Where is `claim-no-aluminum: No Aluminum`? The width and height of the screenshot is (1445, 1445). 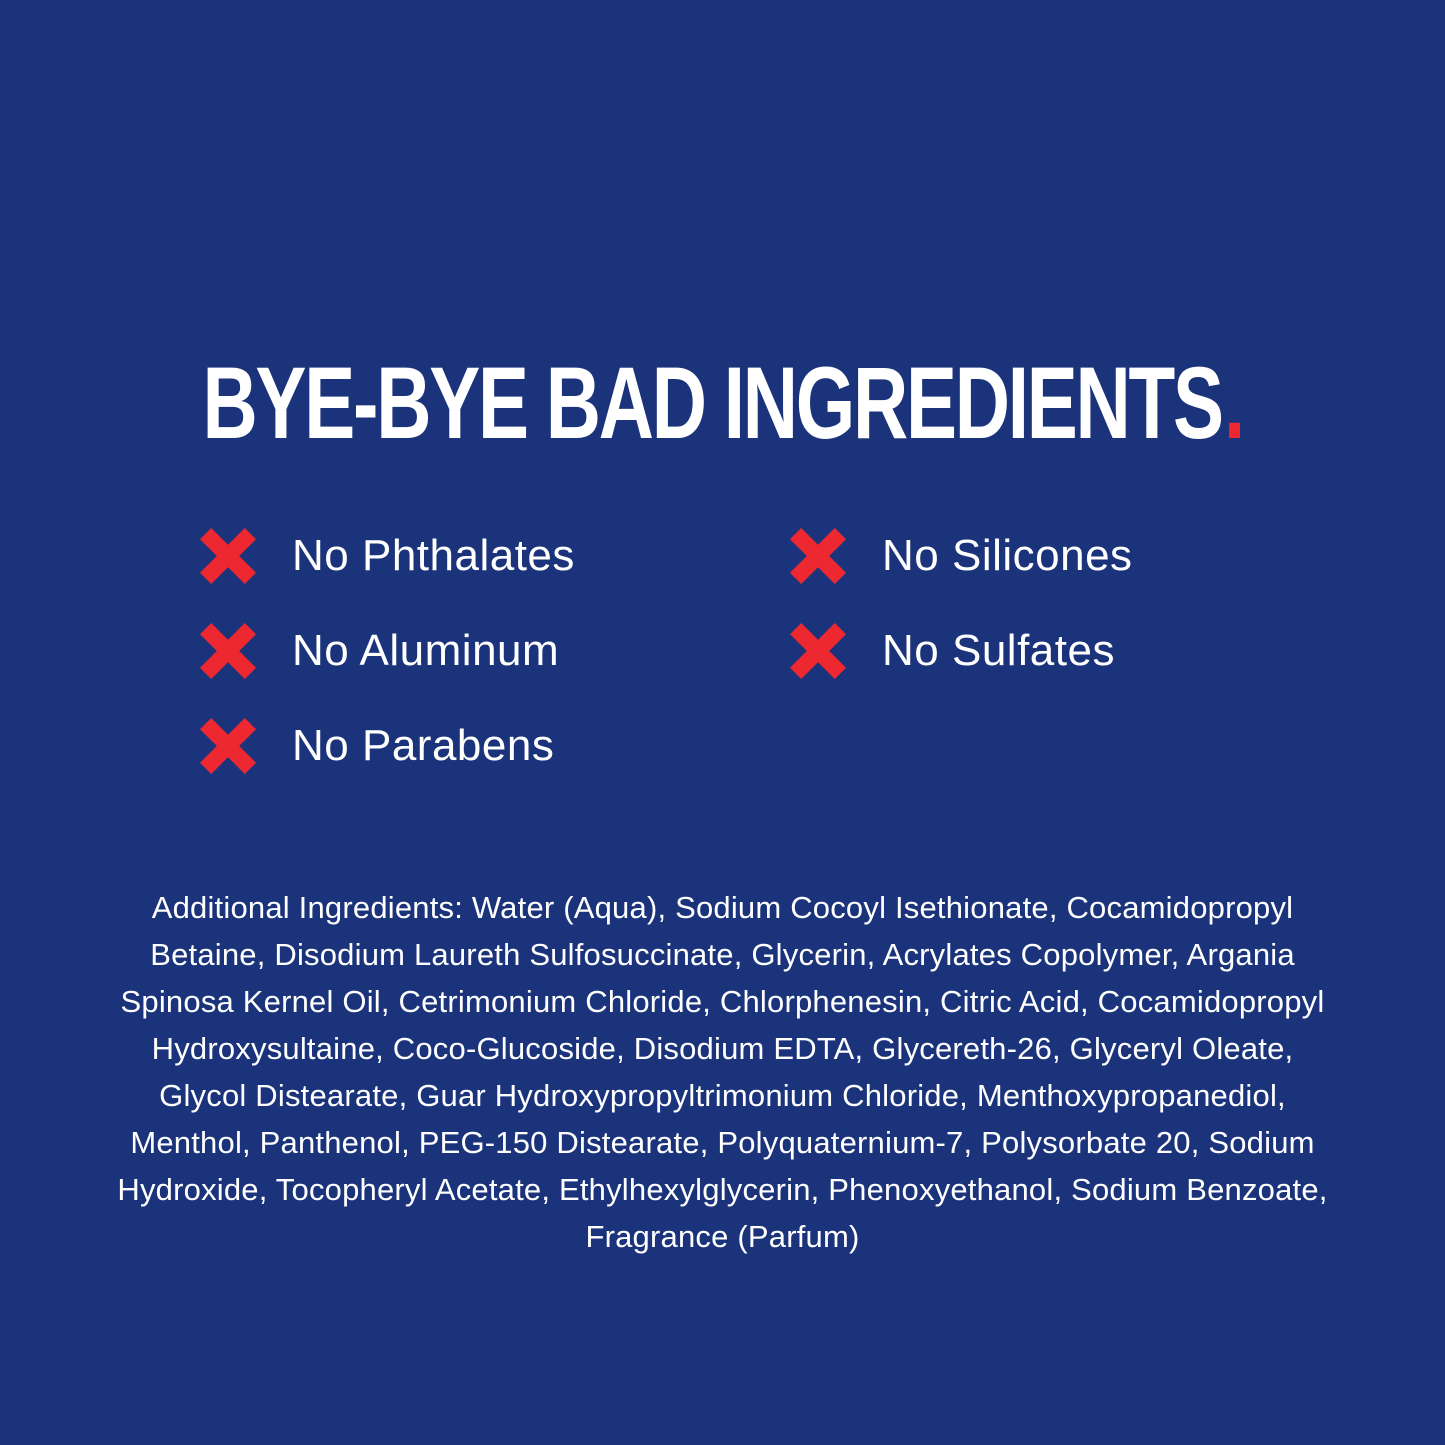 claim-no-aluminum: No Aluminum is located at coordinates (495, 650).